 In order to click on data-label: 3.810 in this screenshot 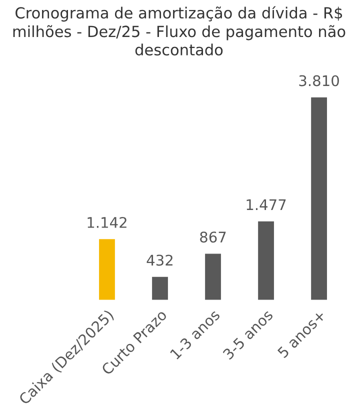, I will do `click(319, 80)`.